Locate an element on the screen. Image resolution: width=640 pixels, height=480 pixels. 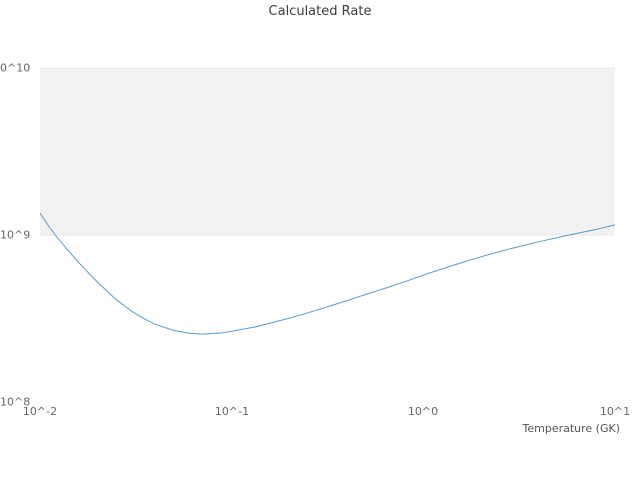
x-axis-title: Temperature (GK) is located at coordinates (571, 428).